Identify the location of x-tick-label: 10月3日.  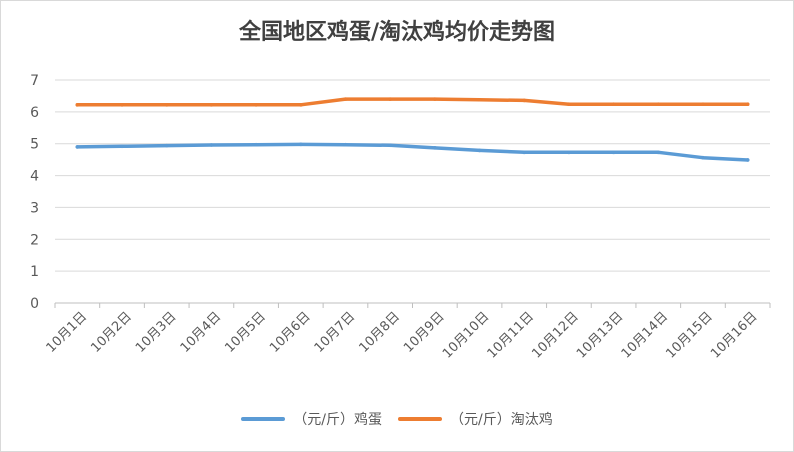
(156, 332).